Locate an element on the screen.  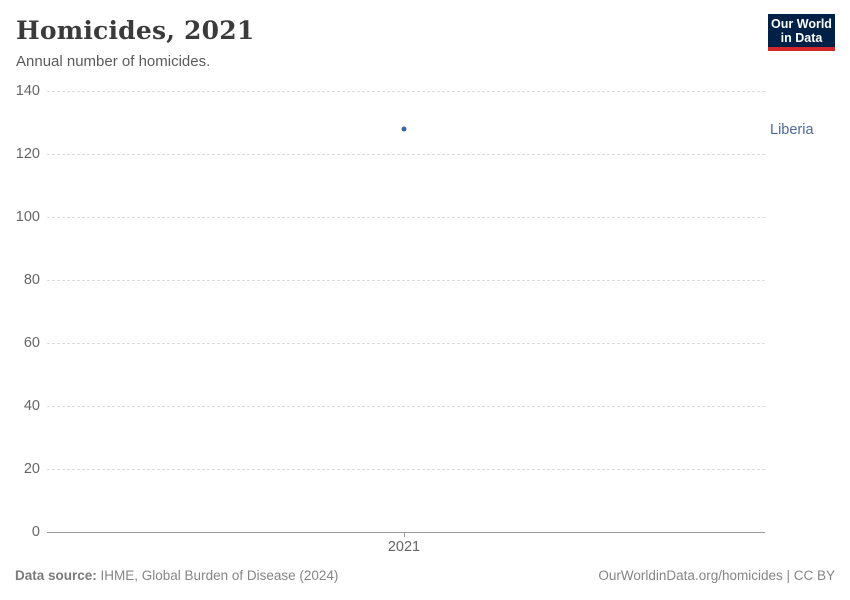
x-axis-tick-label: 2021 is located at coordinates (404, 547).